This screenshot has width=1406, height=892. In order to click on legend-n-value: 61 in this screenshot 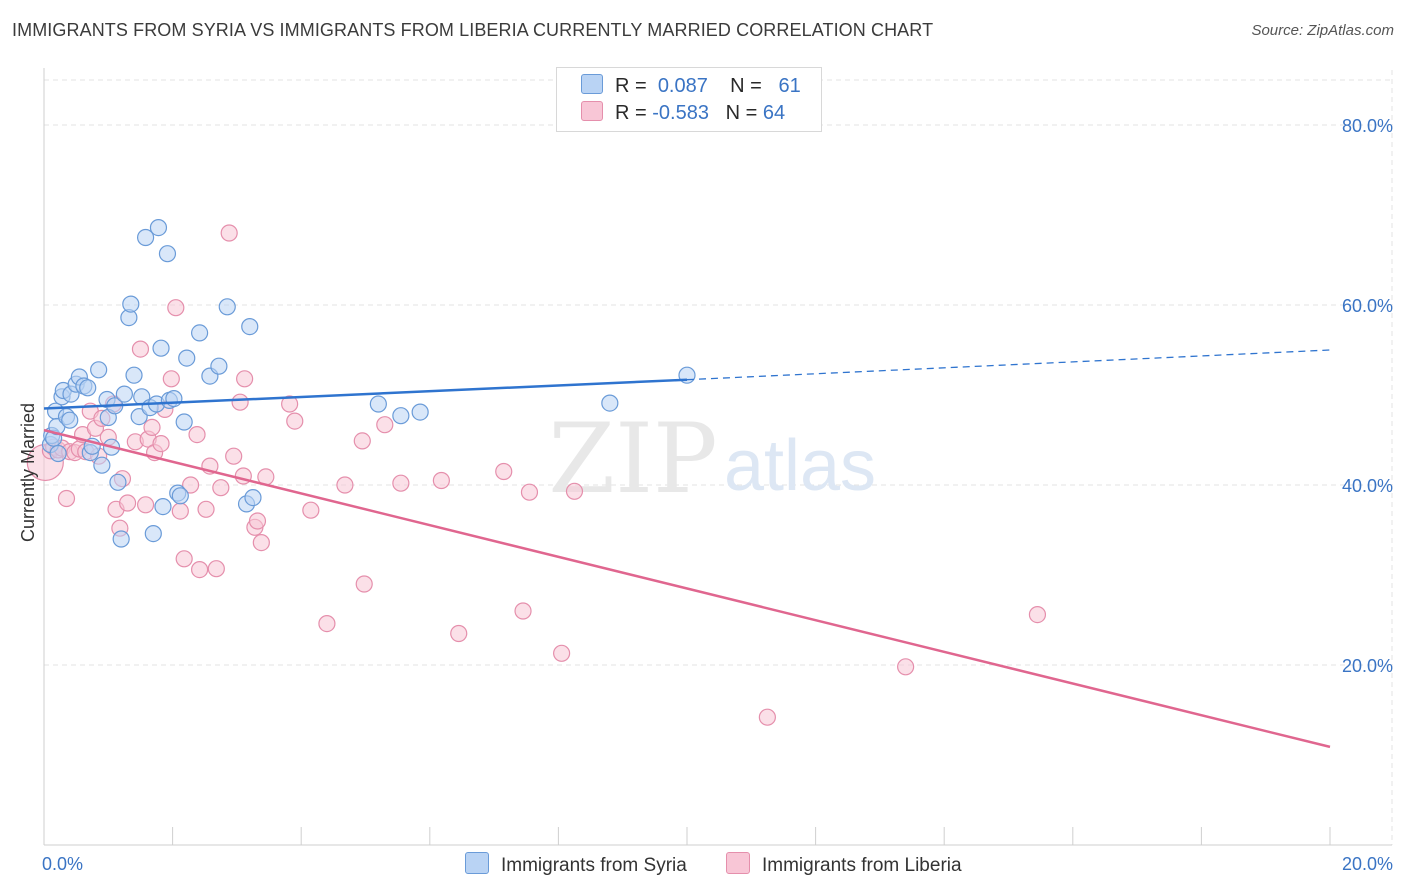, I will do `click(789, 86)`.